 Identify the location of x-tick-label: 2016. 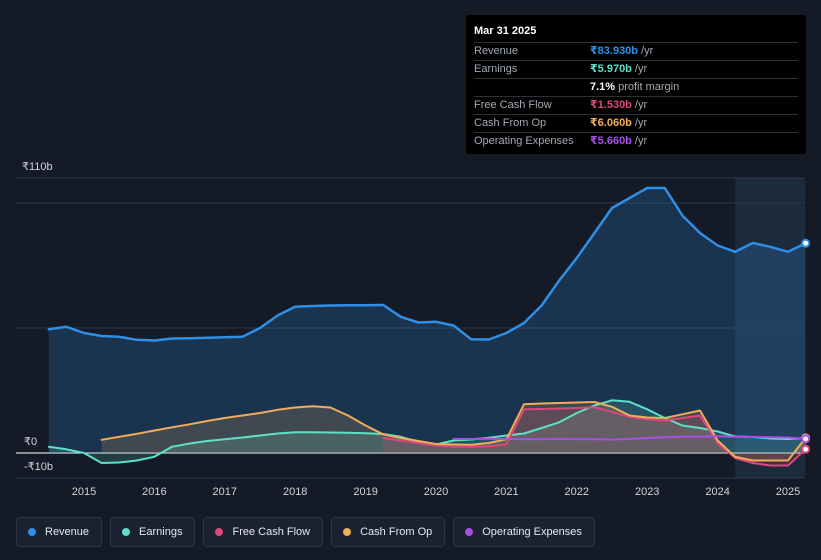
(154, 492).